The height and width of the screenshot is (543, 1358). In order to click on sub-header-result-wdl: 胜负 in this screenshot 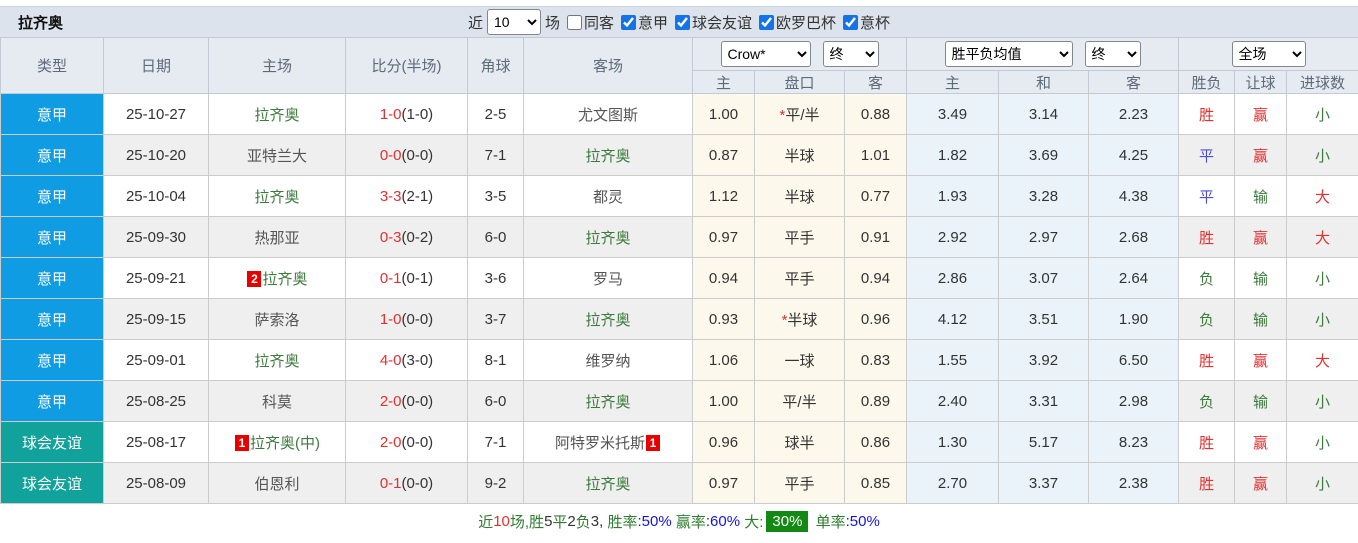, I will do `click(1207, 82)`.